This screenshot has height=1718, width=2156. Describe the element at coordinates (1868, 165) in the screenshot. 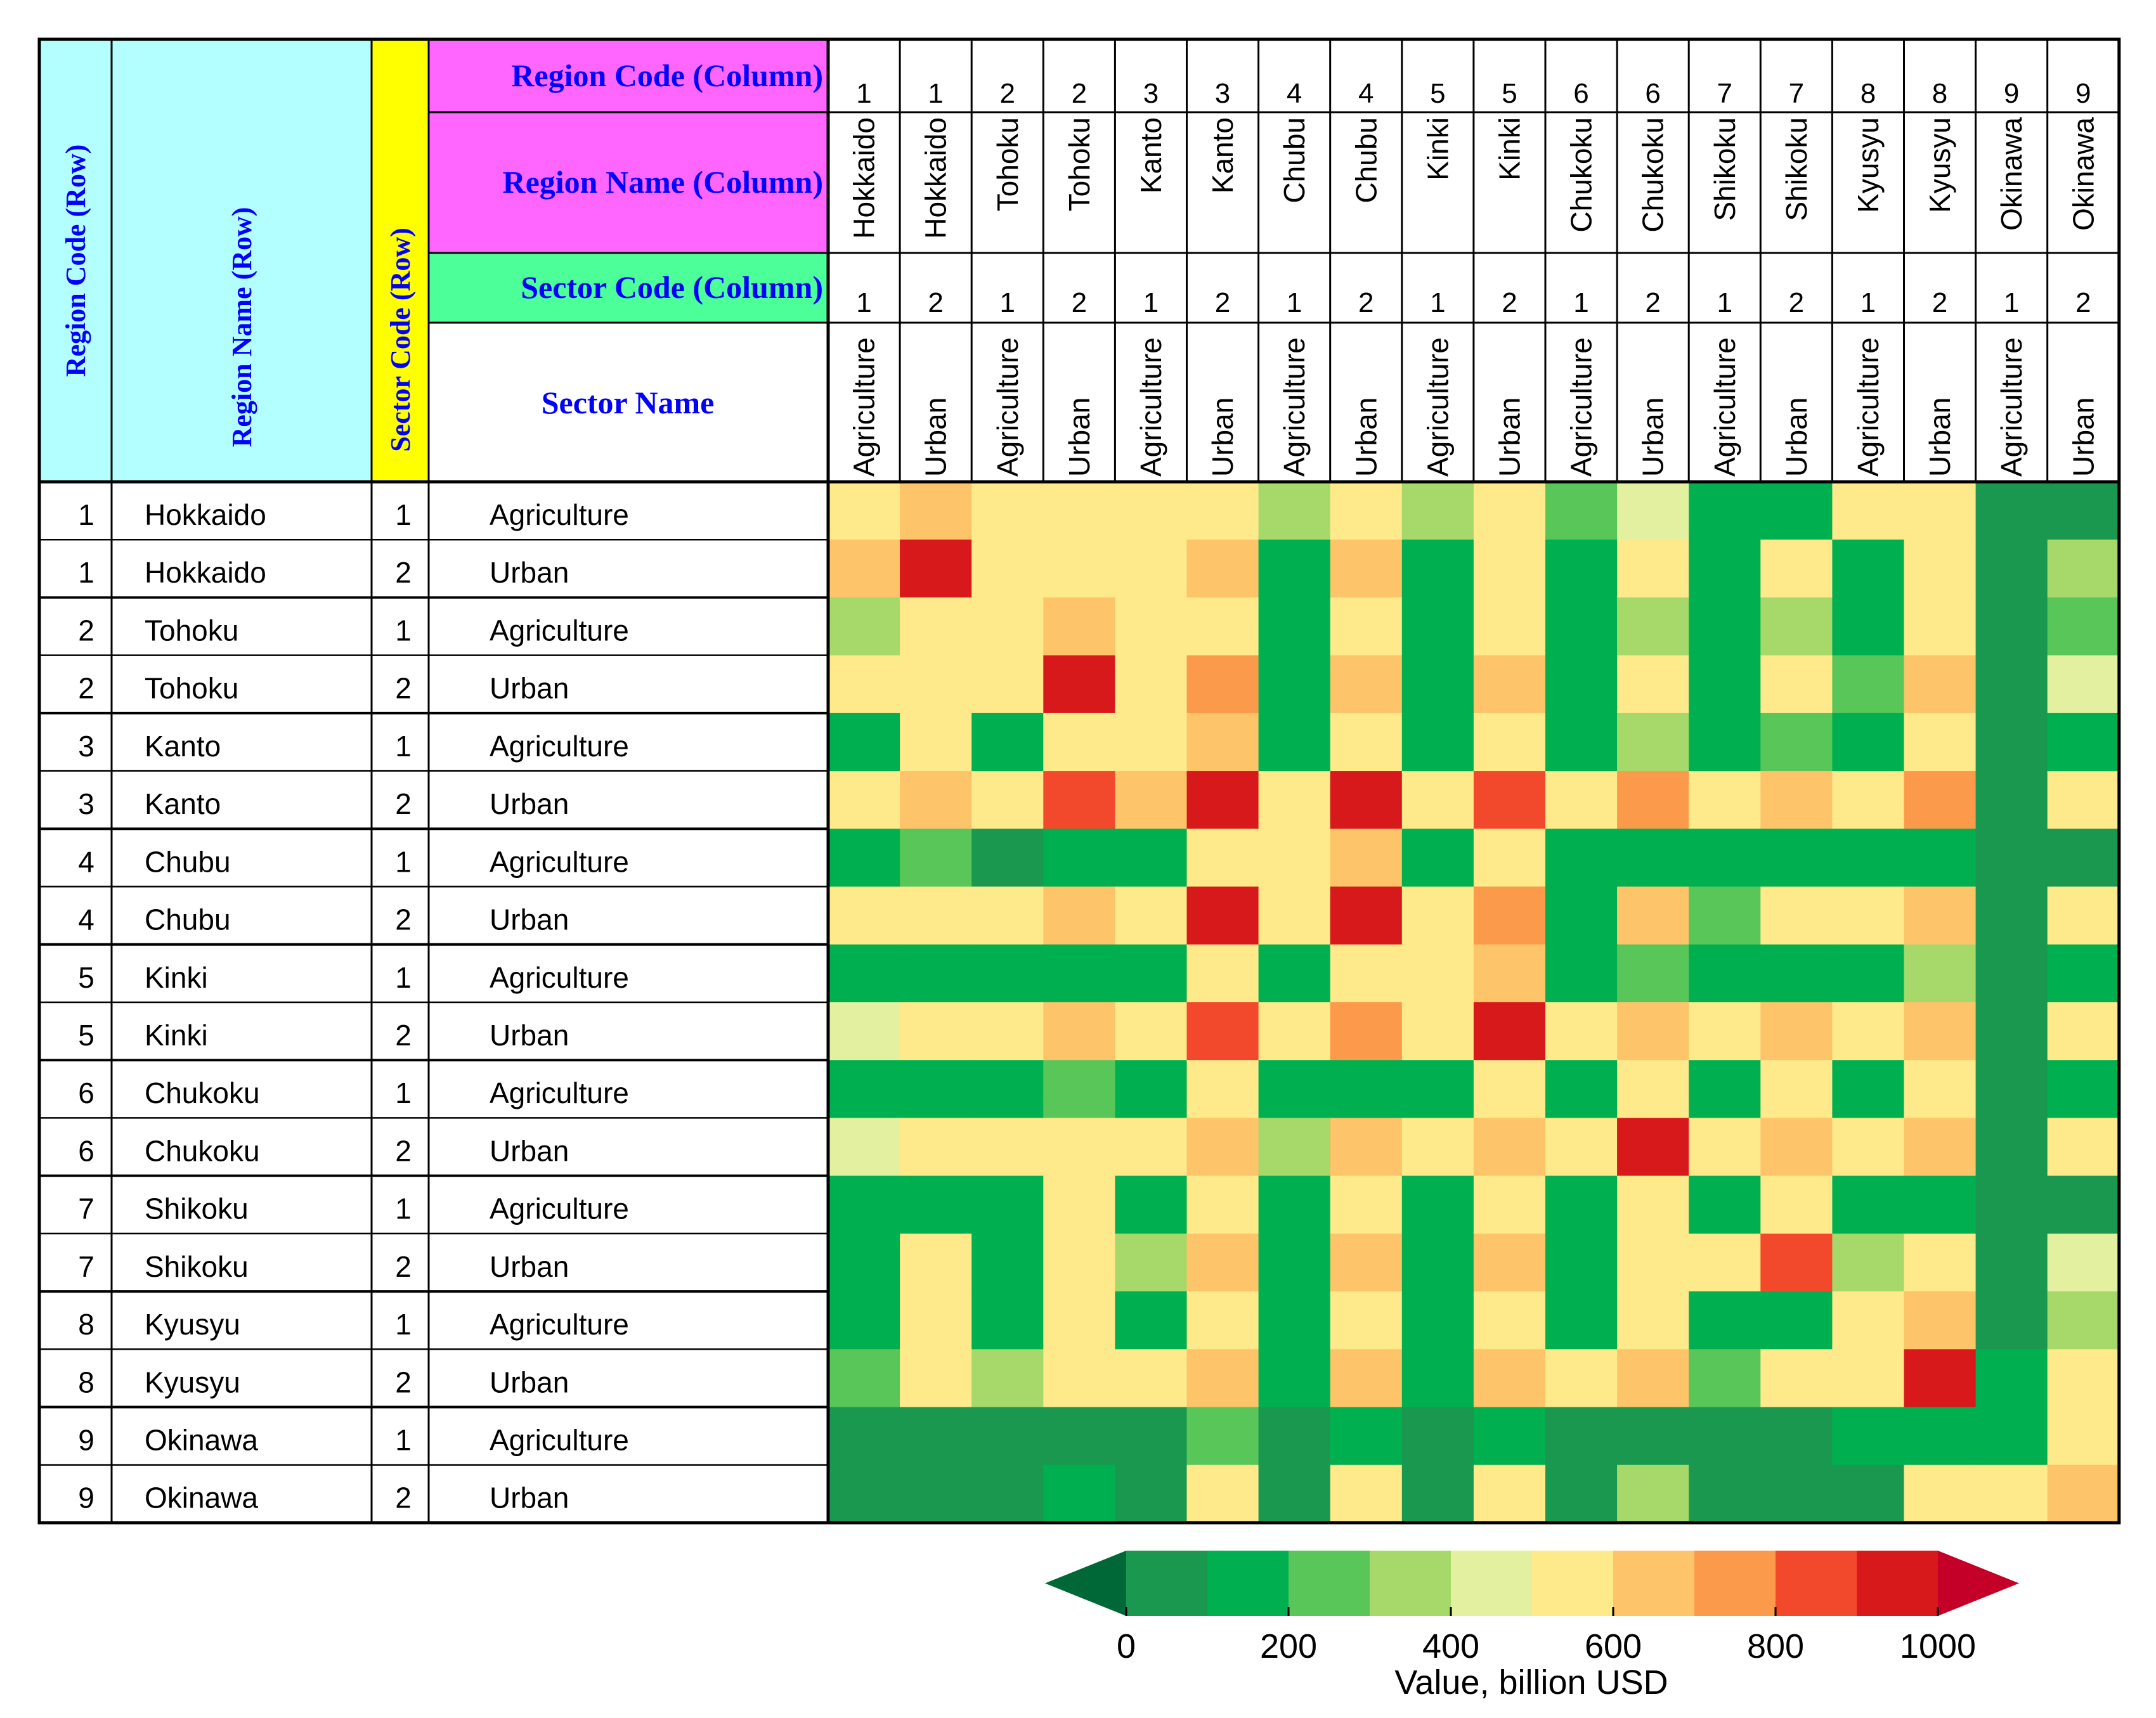

I see `col-region-name-label: Kyusyu` at that location.